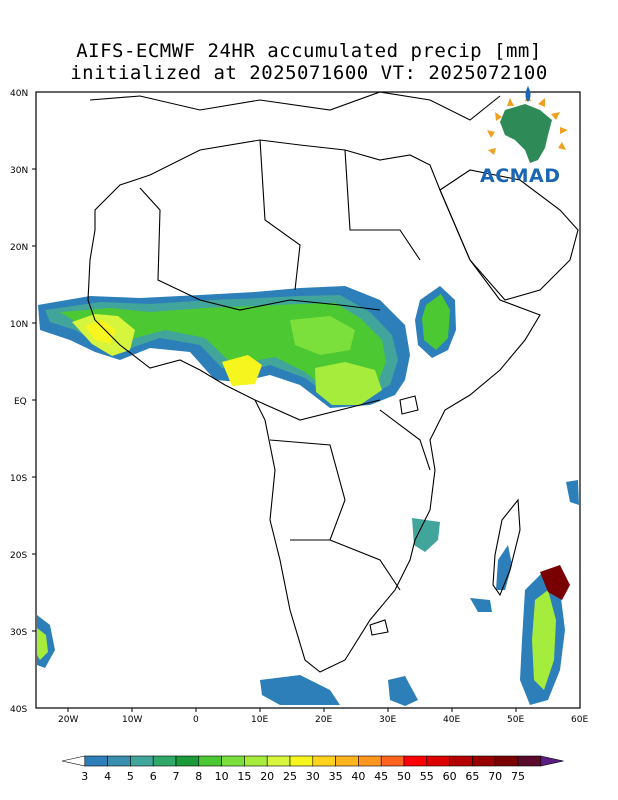 Image resolution: width=618 pixels, height=800 pixels. What do you see at coordinates (405, 440) in the screenshot?
I see `border-g` at bounding box center [405, 440].